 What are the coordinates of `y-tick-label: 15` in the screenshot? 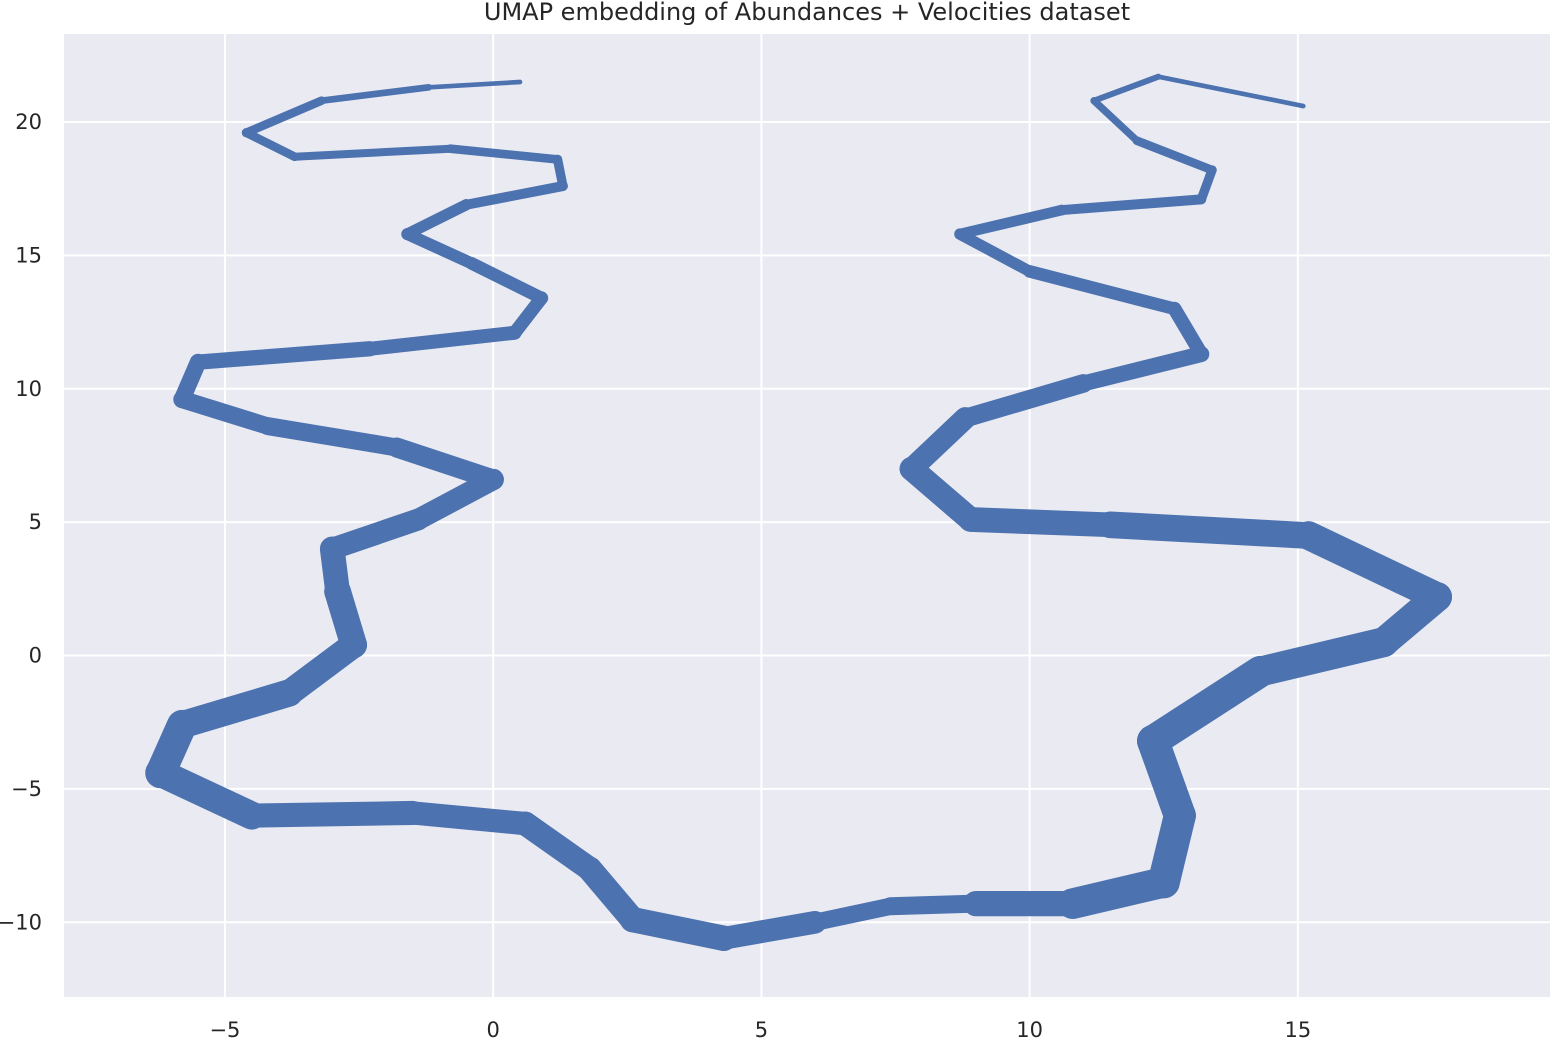 It's located at (28, 255).